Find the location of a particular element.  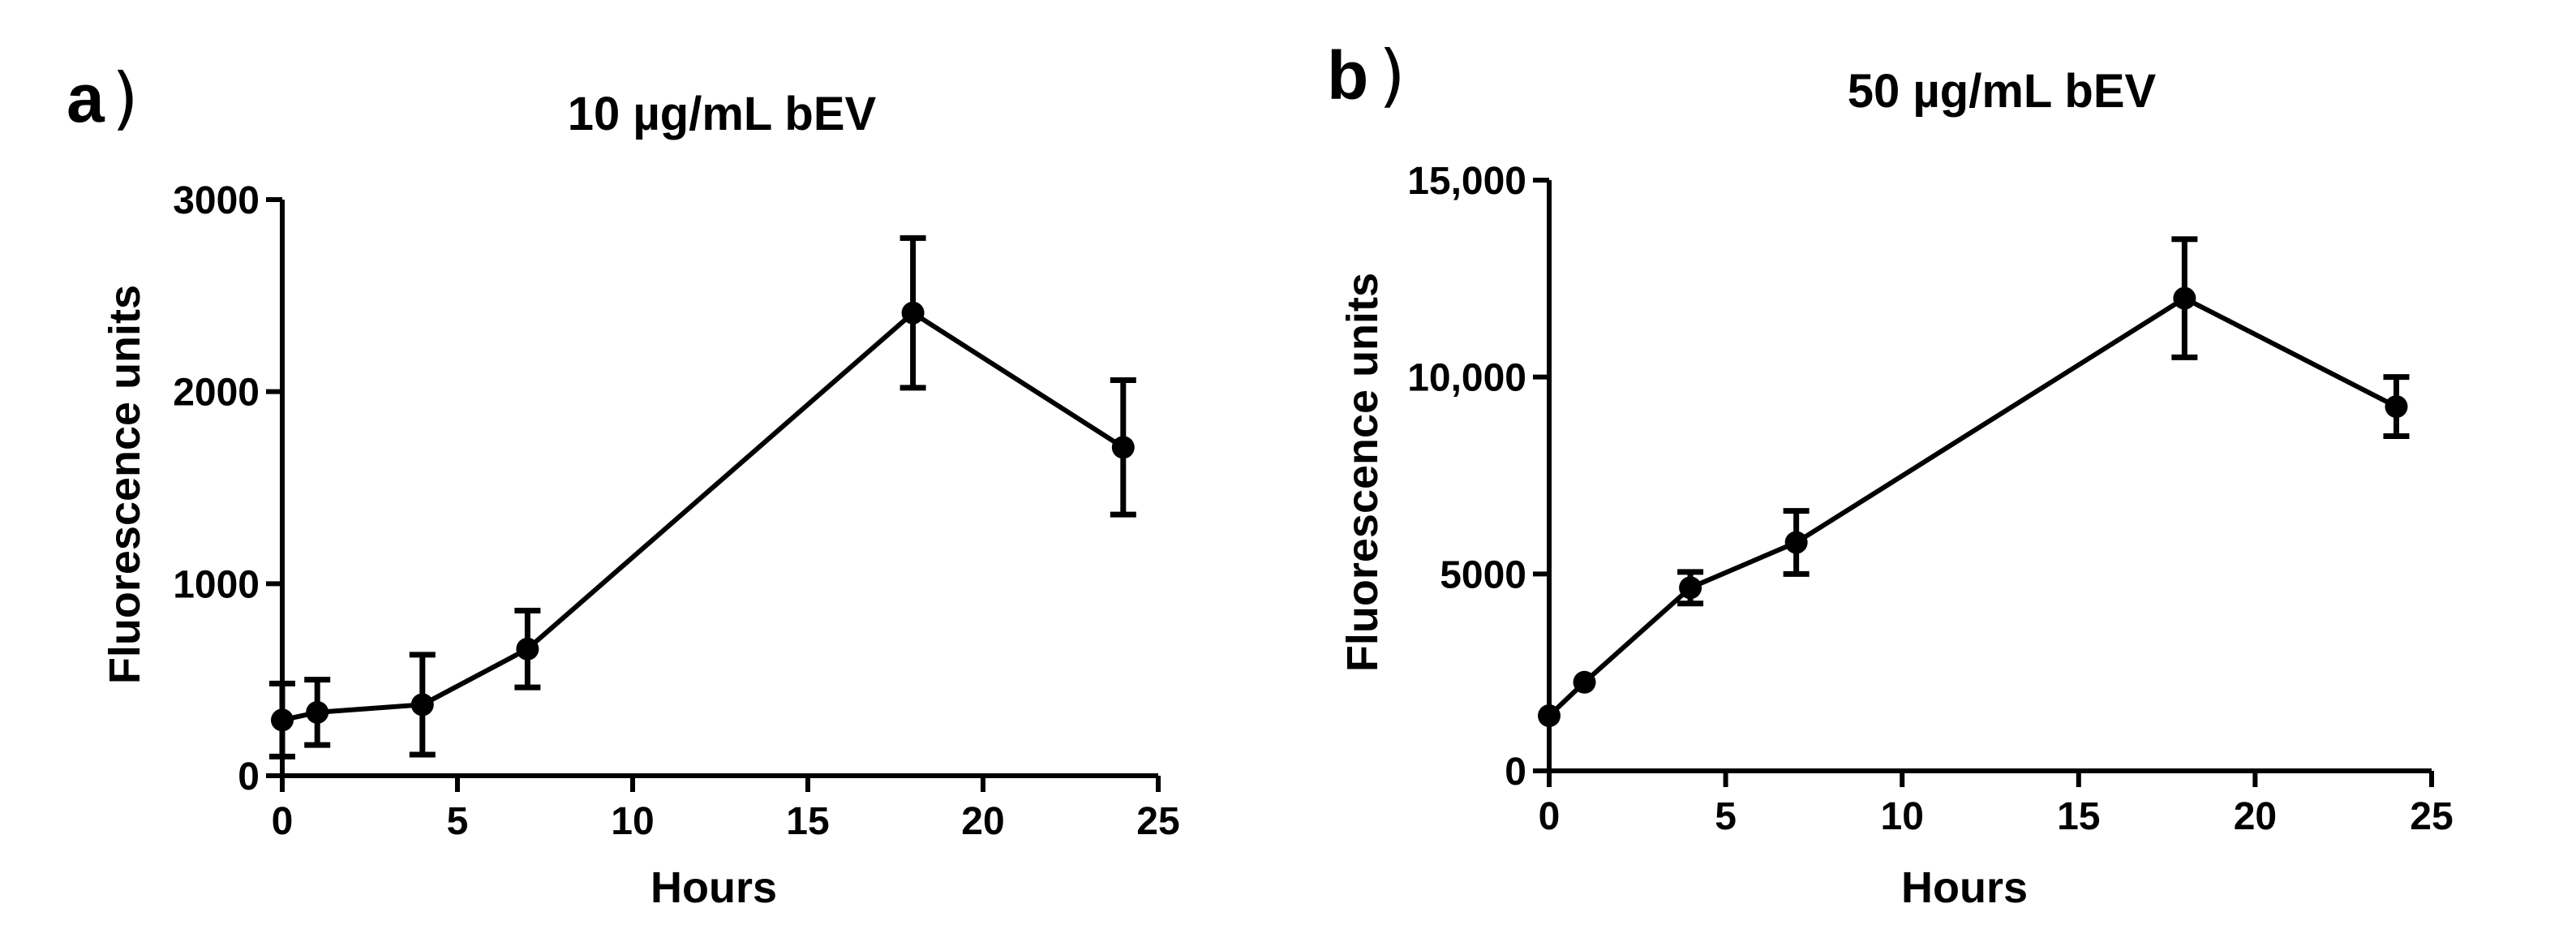

chart-a-x-tick-label: 5 is located at coordinates (458, 822).